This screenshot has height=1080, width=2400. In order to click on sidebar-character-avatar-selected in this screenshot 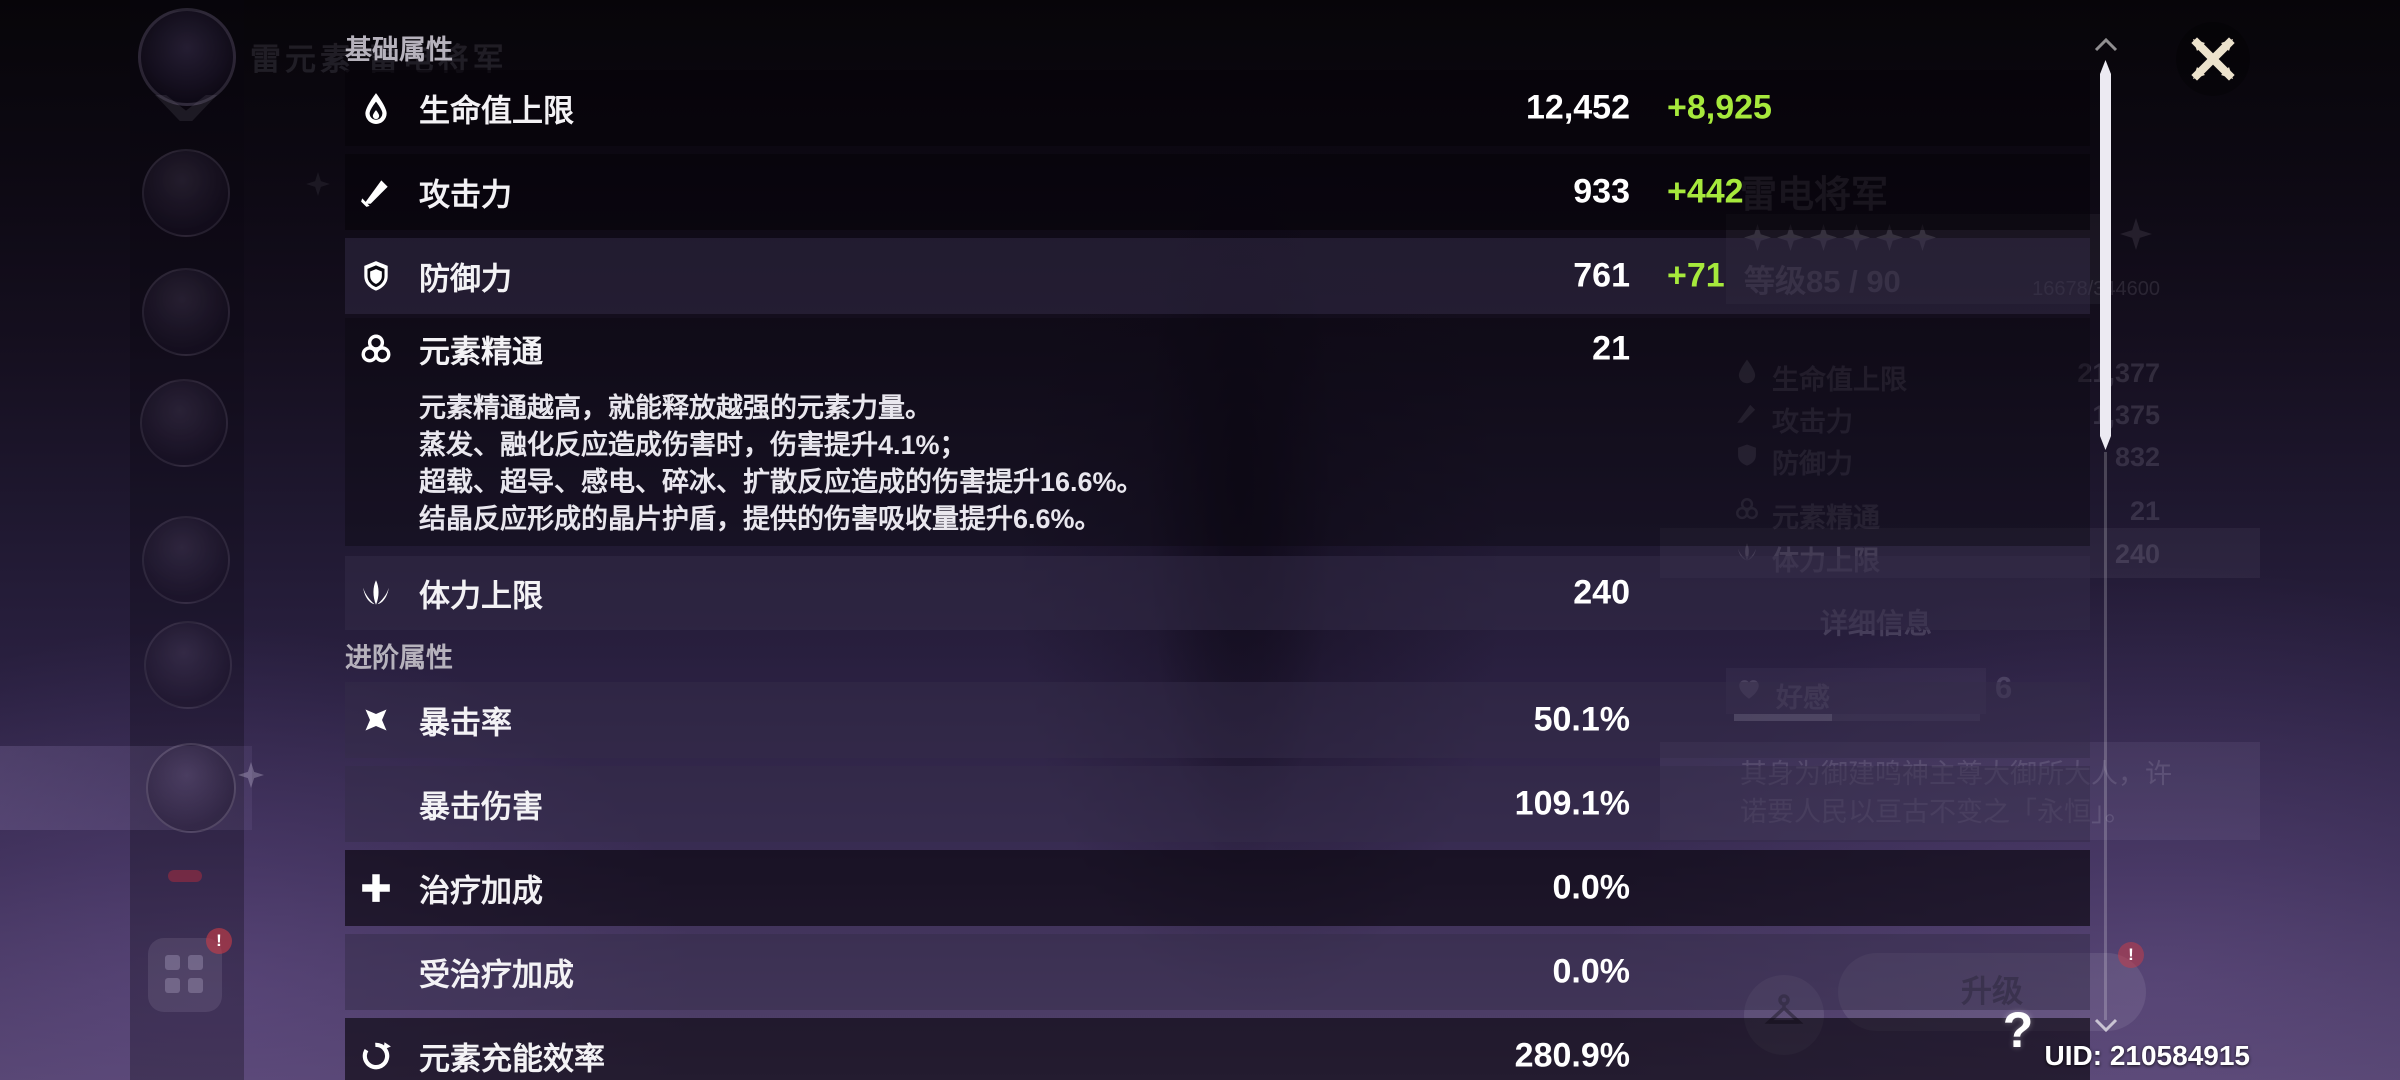, I will do `click(191, 788)`.